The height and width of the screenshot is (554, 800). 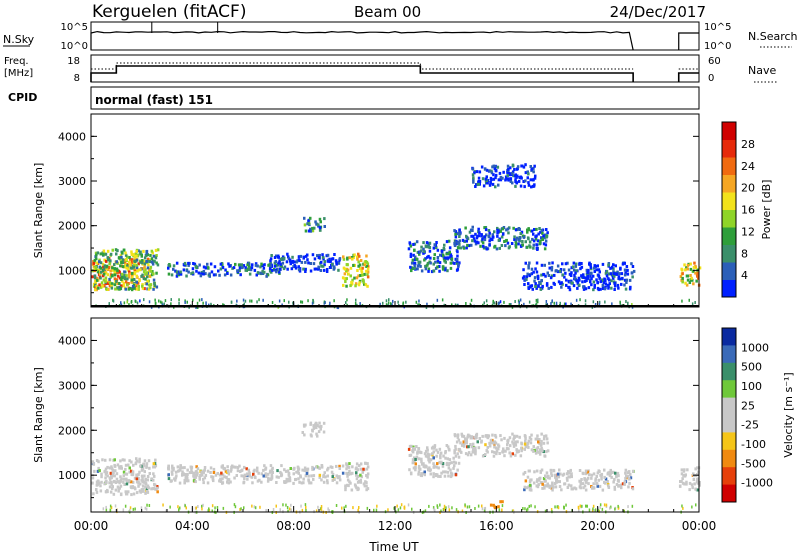 I want to click on nave-label: Nave, so click(x=762, y=70).